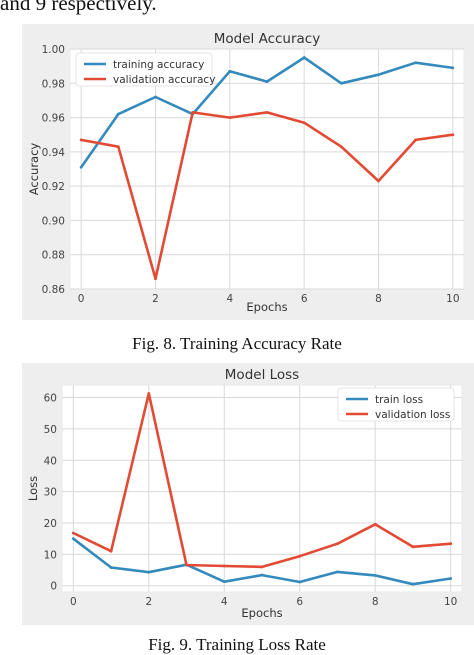 This screenshot has height=655, width=474. What do you see at coordinates (412, 415) in the screenshot?
I see `legend-label: validation loss` at bounding box center [412, 415].